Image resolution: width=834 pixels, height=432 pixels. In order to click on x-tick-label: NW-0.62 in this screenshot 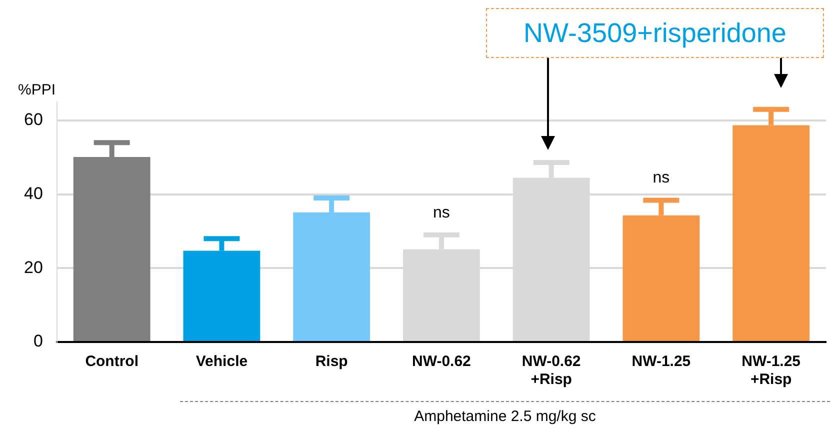, I will do `click(441, 361)`.